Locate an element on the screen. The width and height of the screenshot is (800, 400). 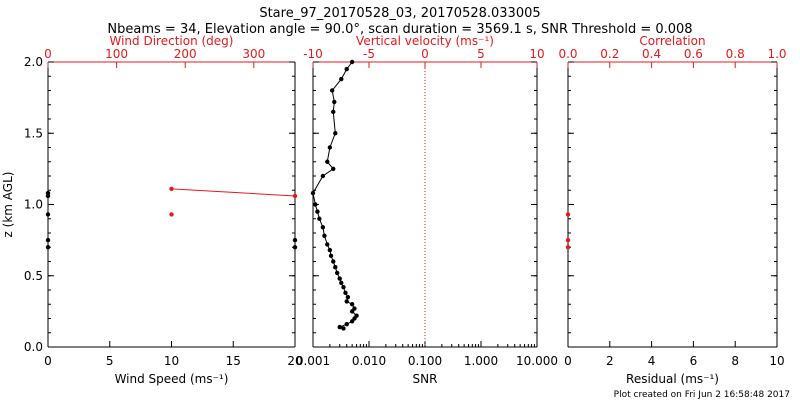
x-bottom-axis-label: Wind Speed (ms⁻¹) is located at coordinates (172, 379).